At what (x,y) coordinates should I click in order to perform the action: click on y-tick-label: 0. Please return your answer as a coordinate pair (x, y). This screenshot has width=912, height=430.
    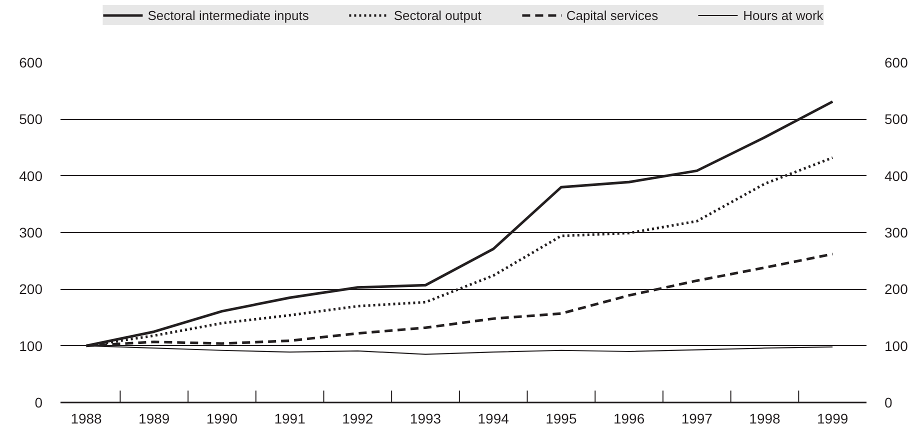
    Looking at the image, I should click on (38, 402).